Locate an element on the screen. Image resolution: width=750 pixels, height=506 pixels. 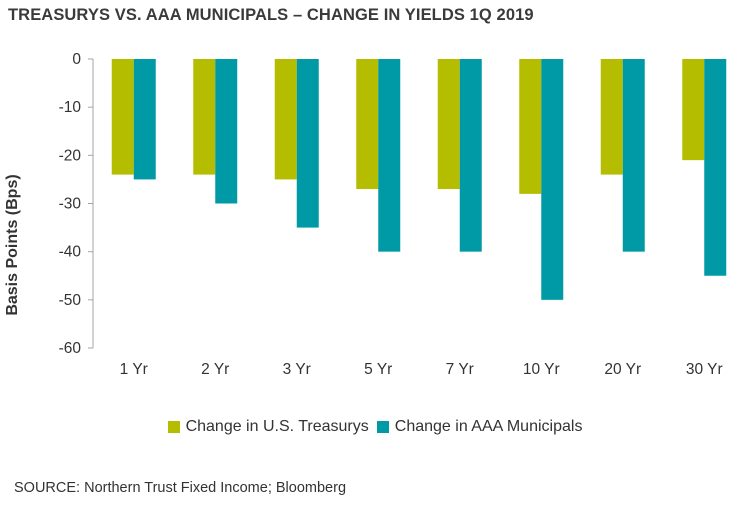
y-tick-label: -30 is located at coordinates (70, 204).